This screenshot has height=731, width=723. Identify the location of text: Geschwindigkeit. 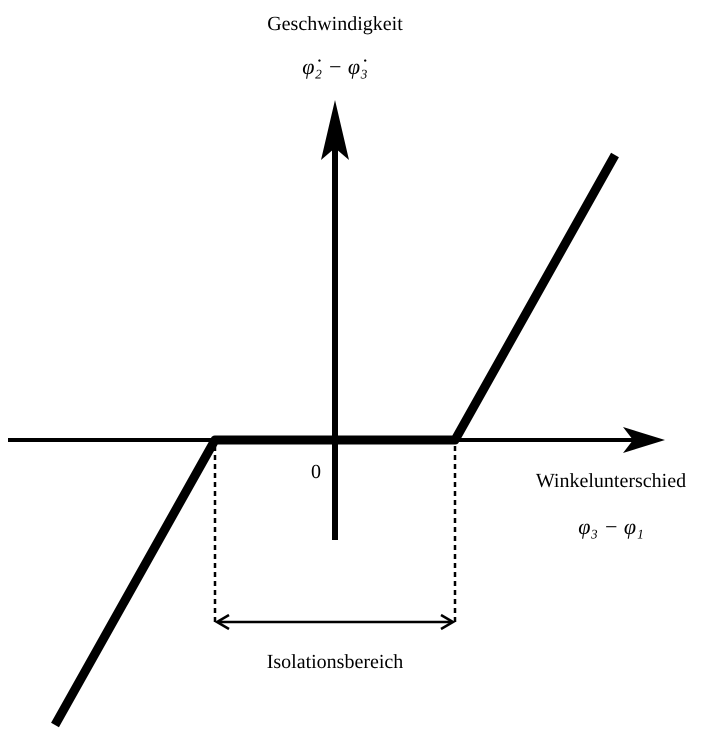
(335, 24).